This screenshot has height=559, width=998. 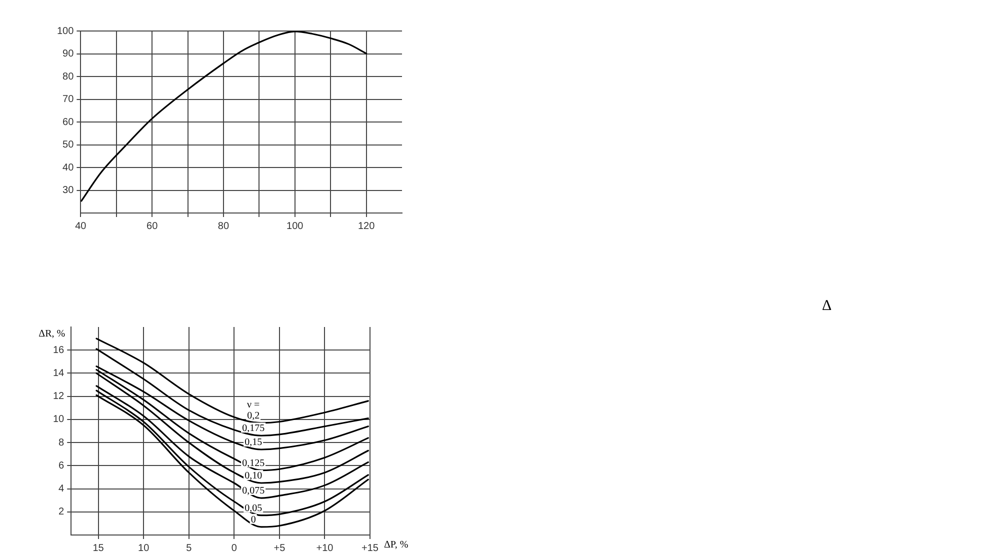 What do you see at coordinates (68, 99) in the screenshot?
I see `y-tick-label: 70` at bounding box center [68, 99].